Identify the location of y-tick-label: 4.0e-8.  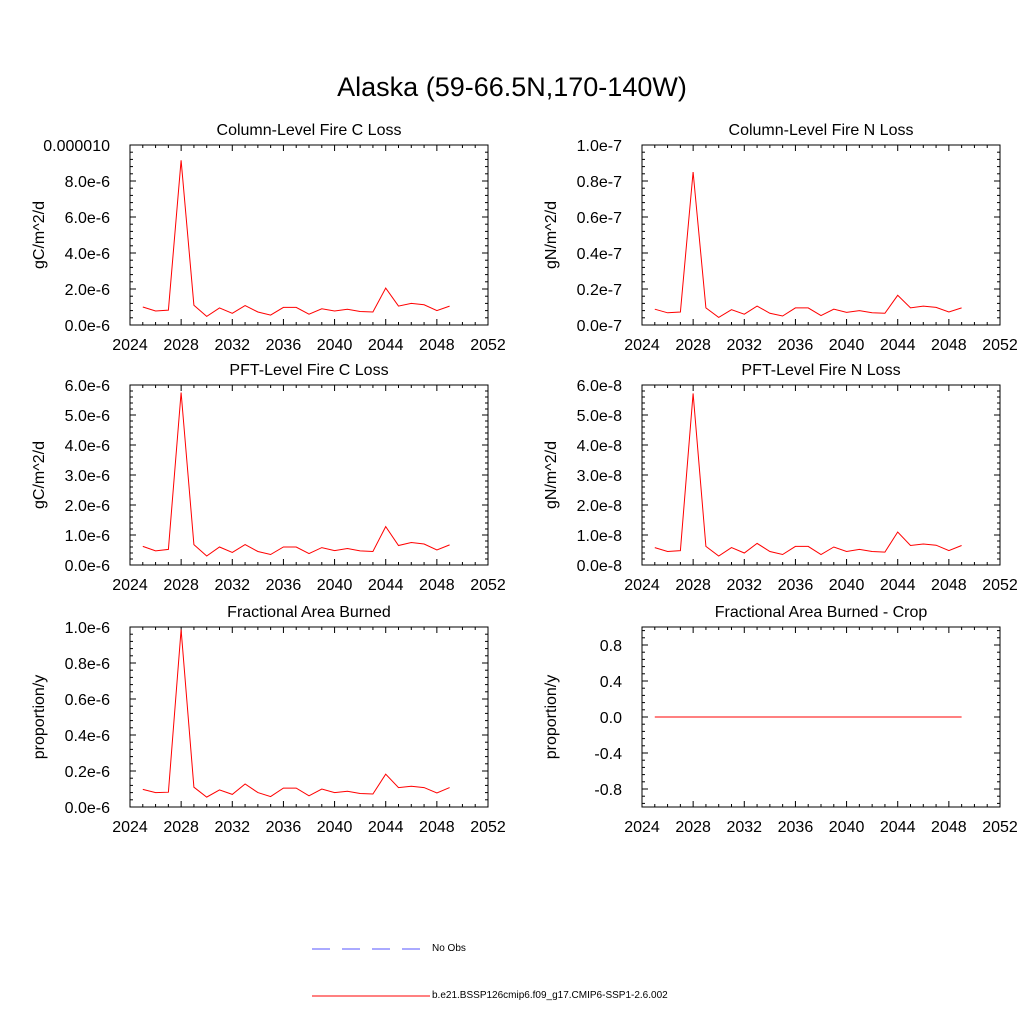
(599, 446).